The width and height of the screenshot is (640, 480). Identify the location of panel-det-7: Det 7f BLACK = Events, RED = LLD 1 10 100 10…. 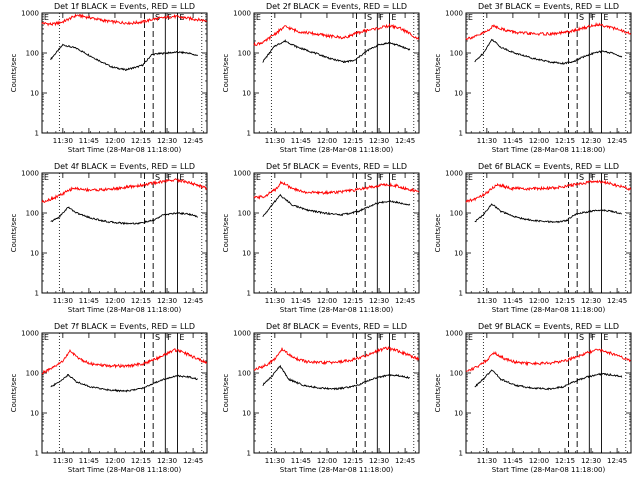
(109, 398).